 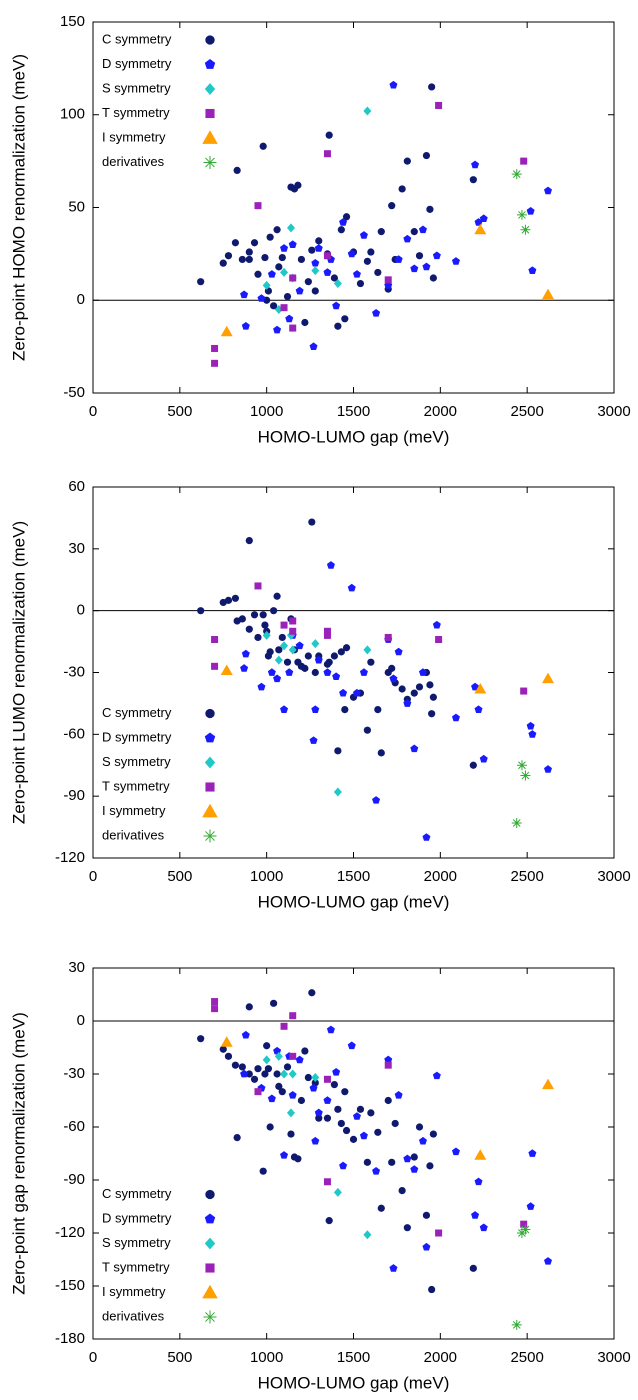 I want to click on y-tick-label: -150, so click(x=70, y=1285).